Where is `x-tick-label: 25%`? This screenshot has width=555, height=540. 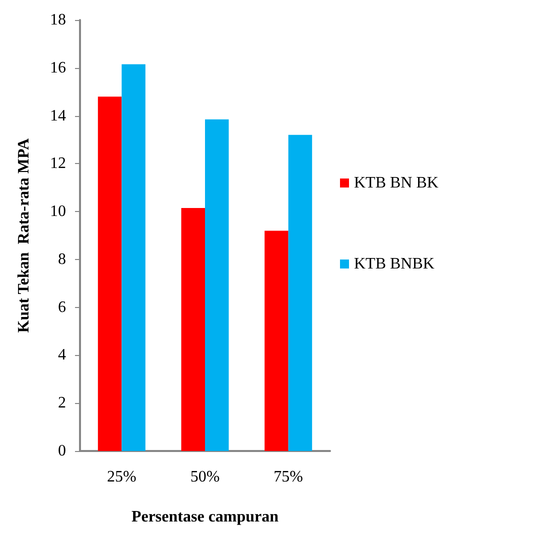 x-tick-label: 25% is located at coordinates (121, 477).